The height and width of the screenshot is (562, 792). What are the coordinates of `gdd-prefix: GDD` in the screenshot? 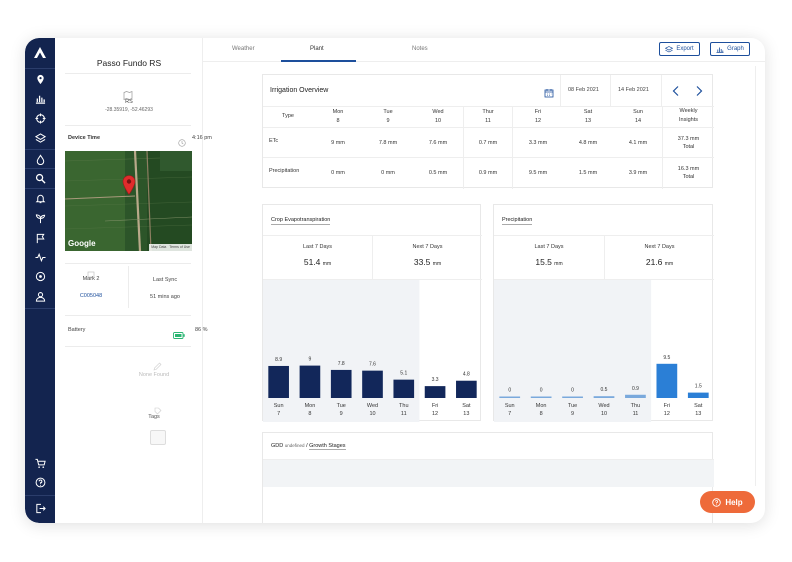 It's located at (277, 446).